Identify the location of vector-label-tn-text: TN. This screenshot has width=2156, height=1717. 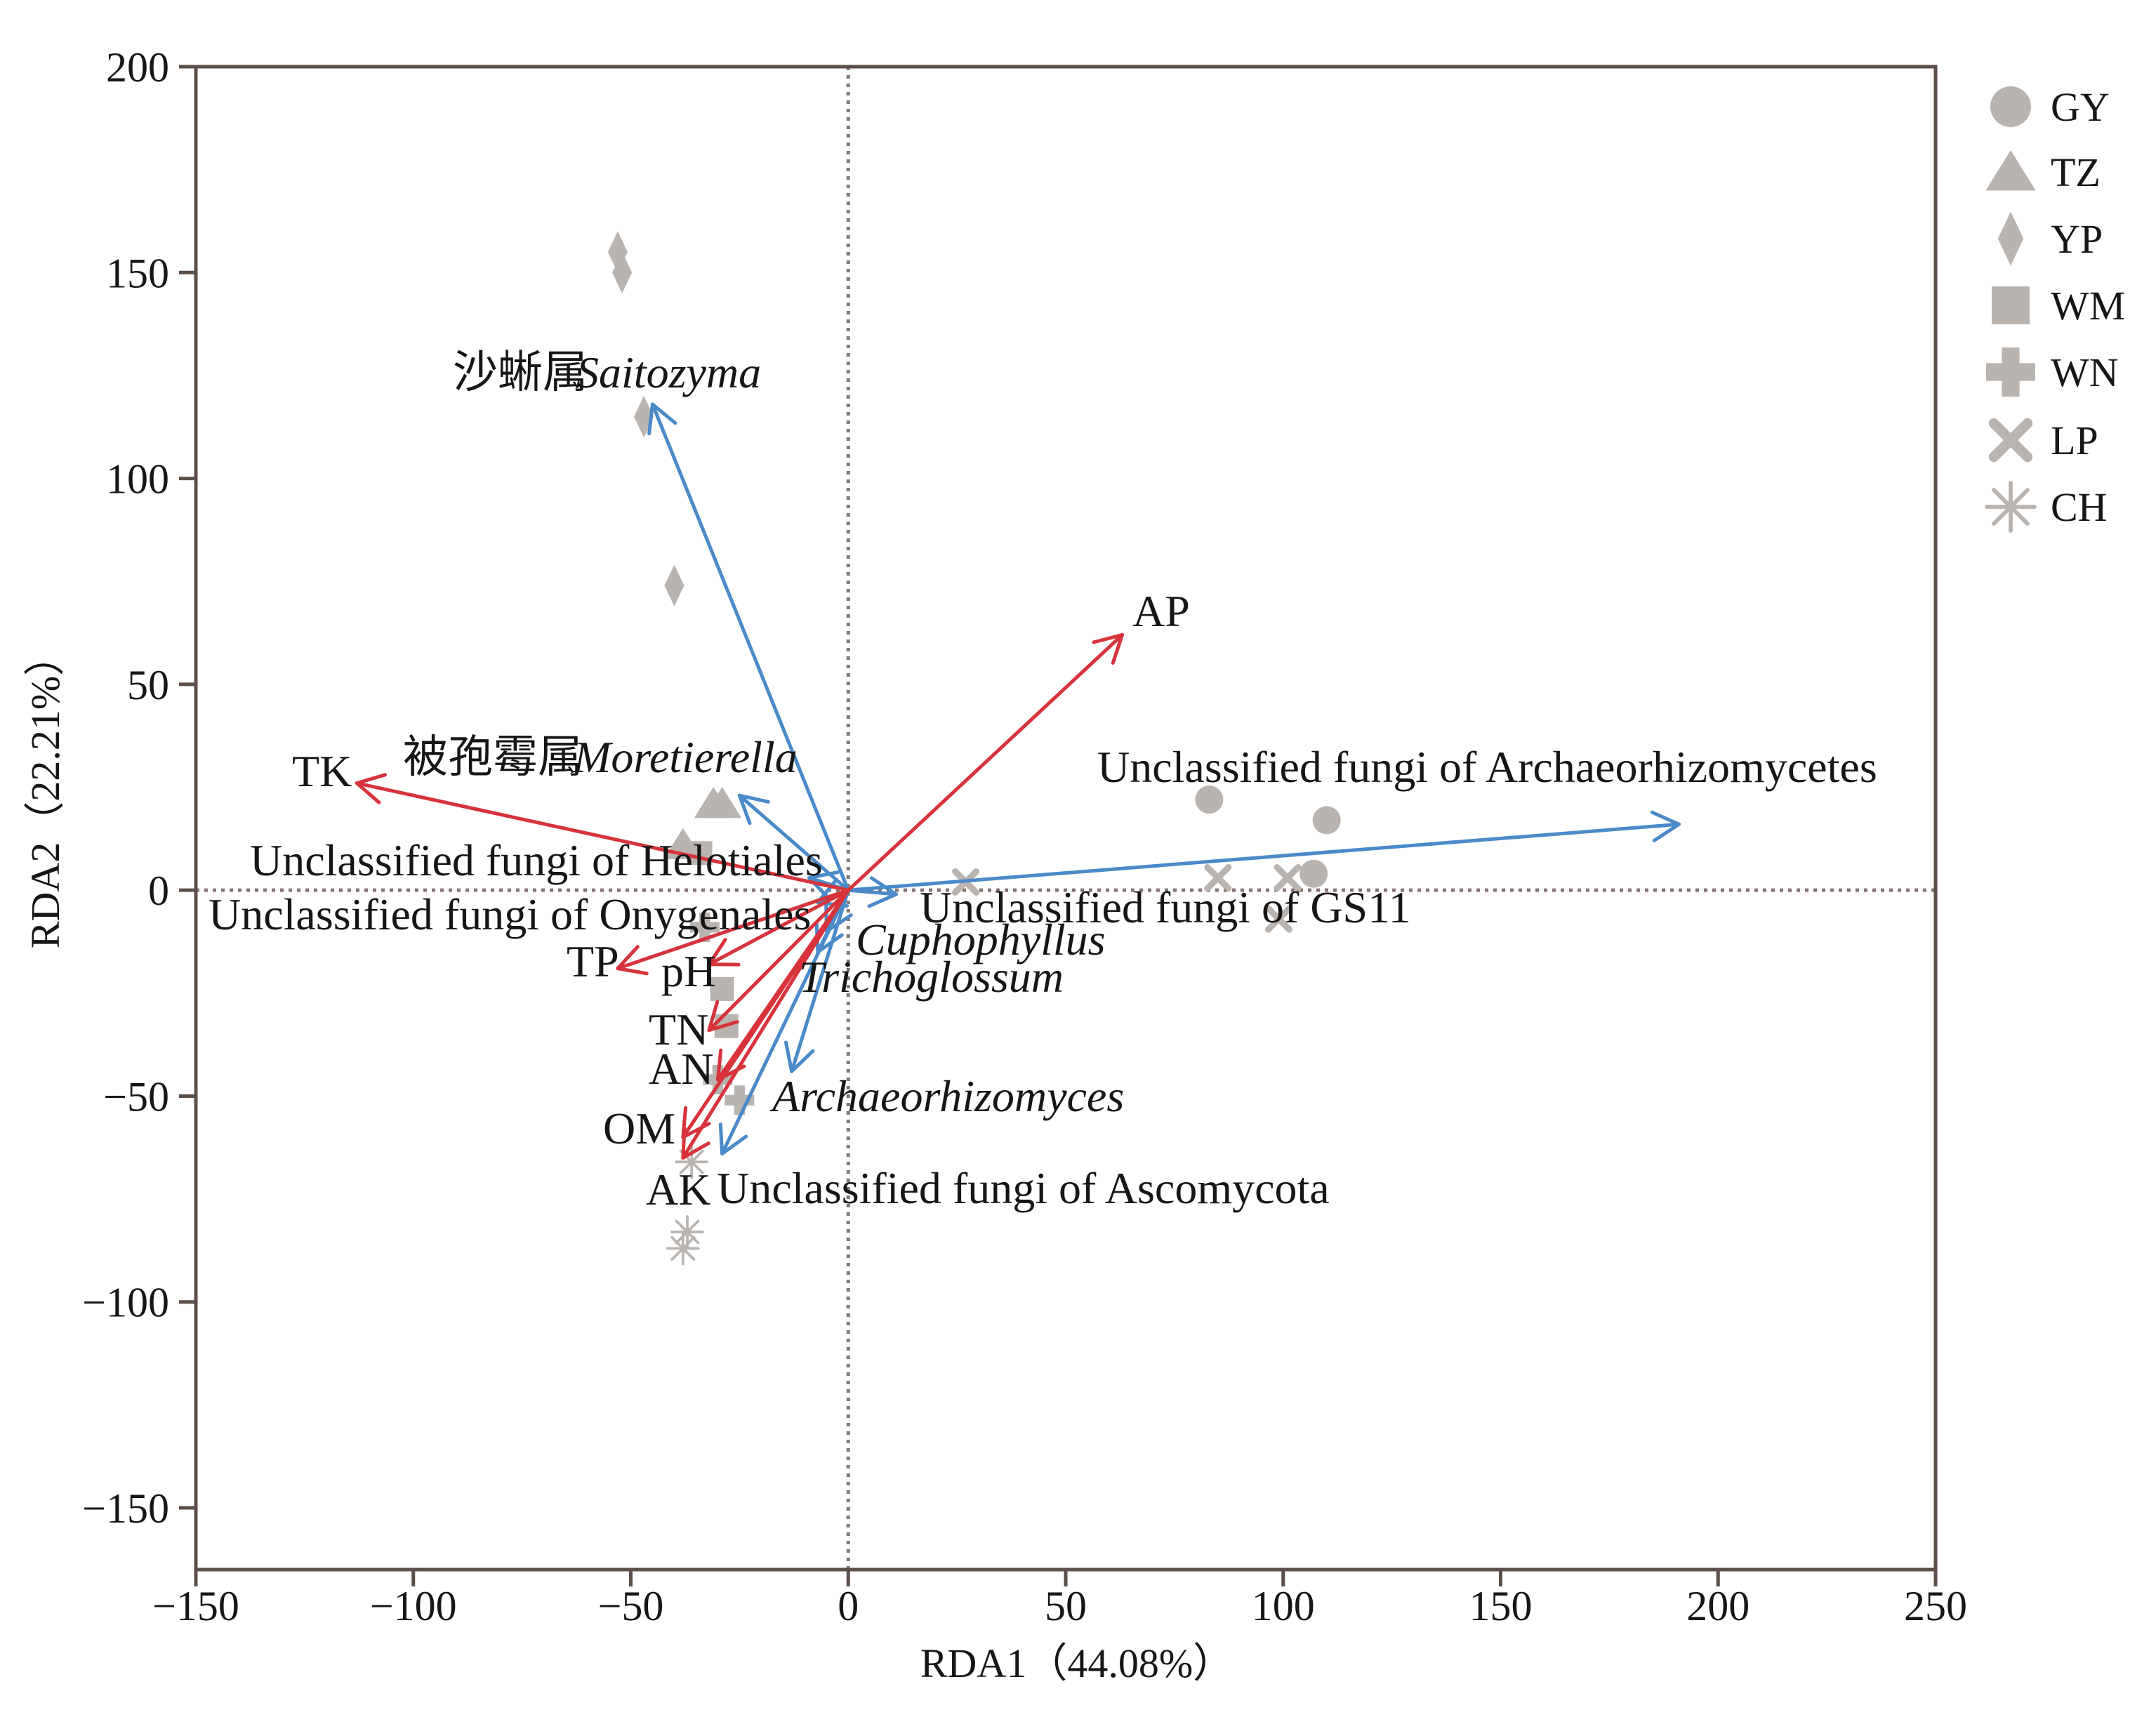
(678, 1030).